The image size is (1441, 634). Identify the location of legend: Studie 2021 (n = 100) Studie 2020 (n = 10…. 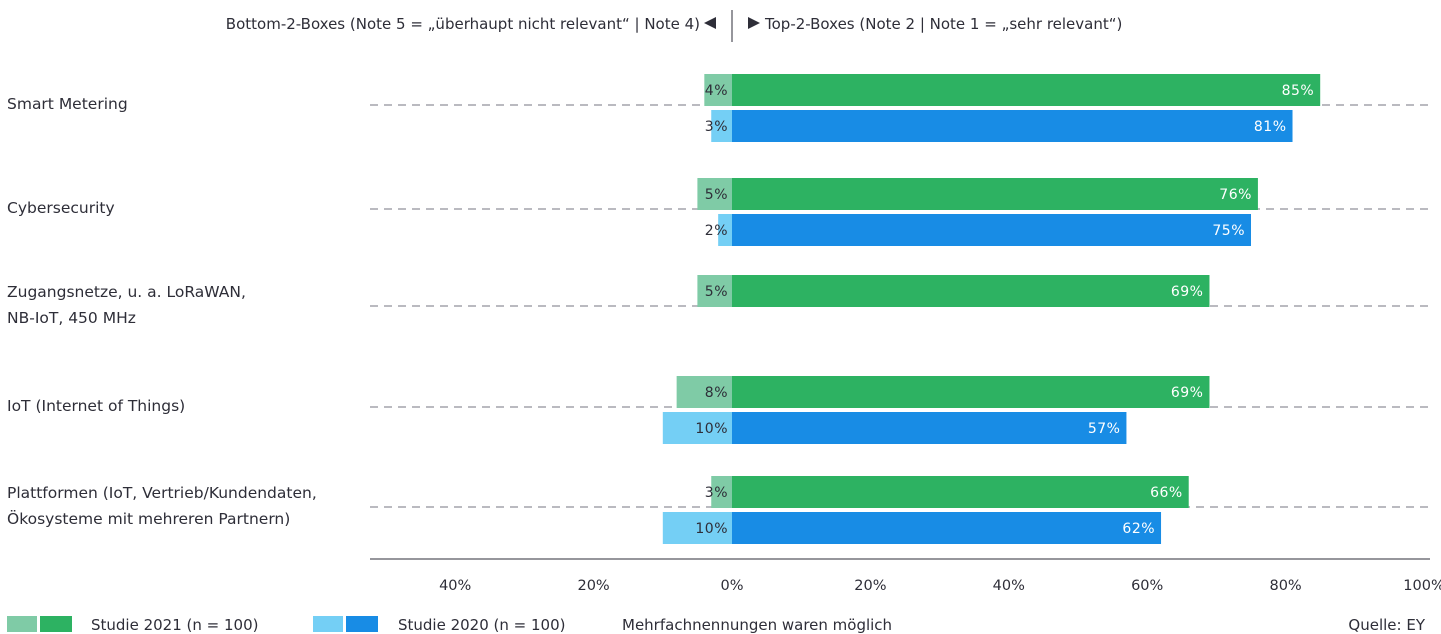
(716, 625).